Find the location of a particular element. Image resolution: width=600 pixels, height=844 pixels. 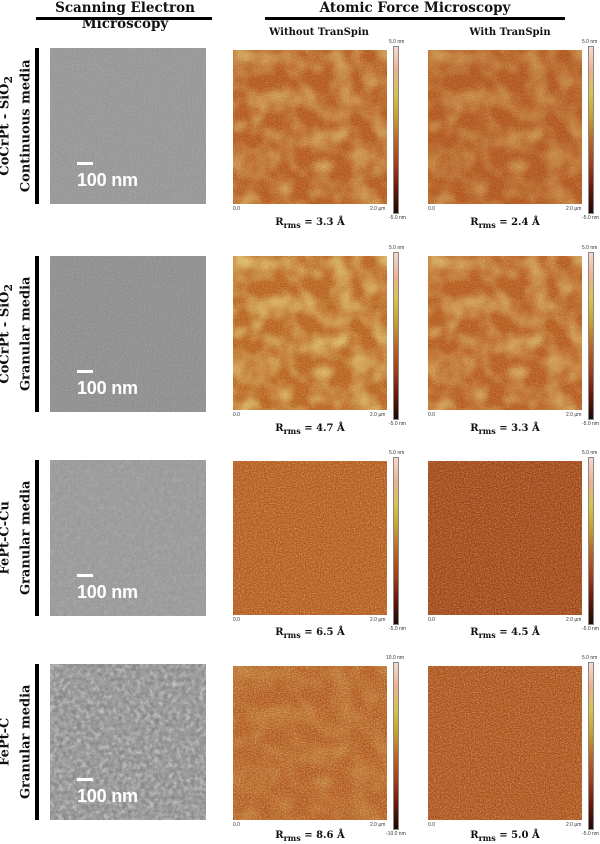

rms-value: Rrms = 4.5 Å is located at coordinates (505, 633).